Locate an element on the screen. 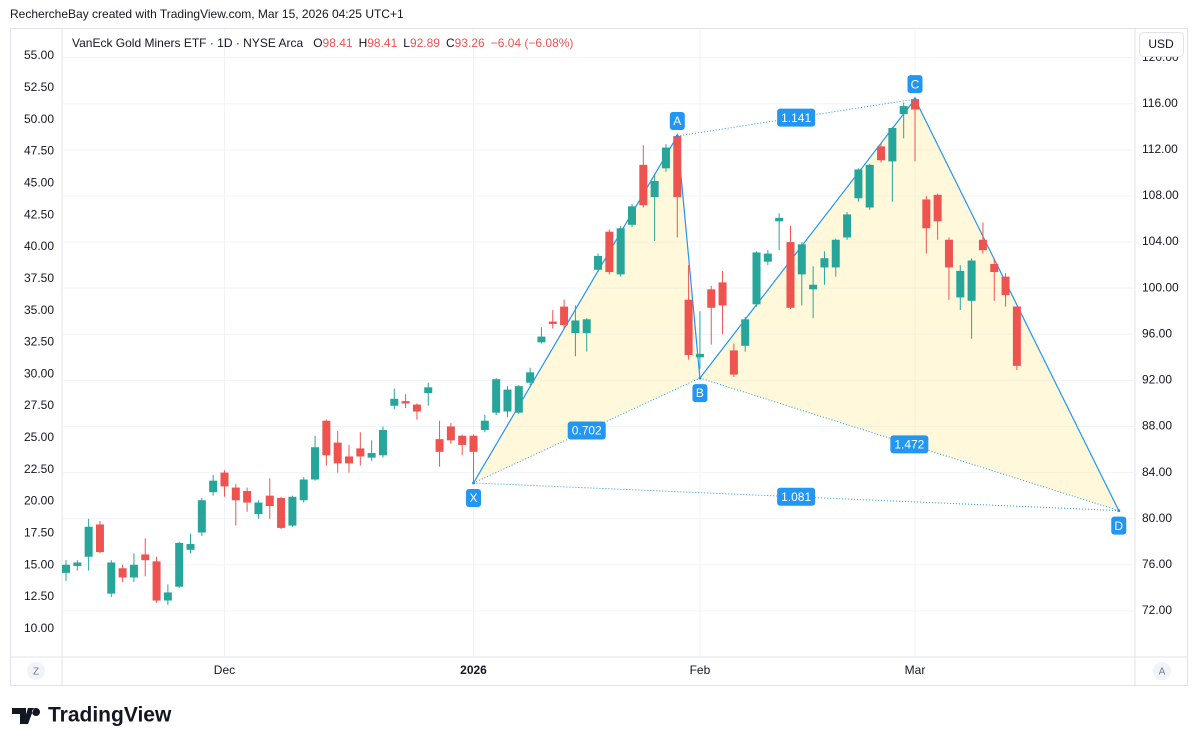 This screenshot has width=1200, height=751. currency: USD is located at coordinates (1161, 44).